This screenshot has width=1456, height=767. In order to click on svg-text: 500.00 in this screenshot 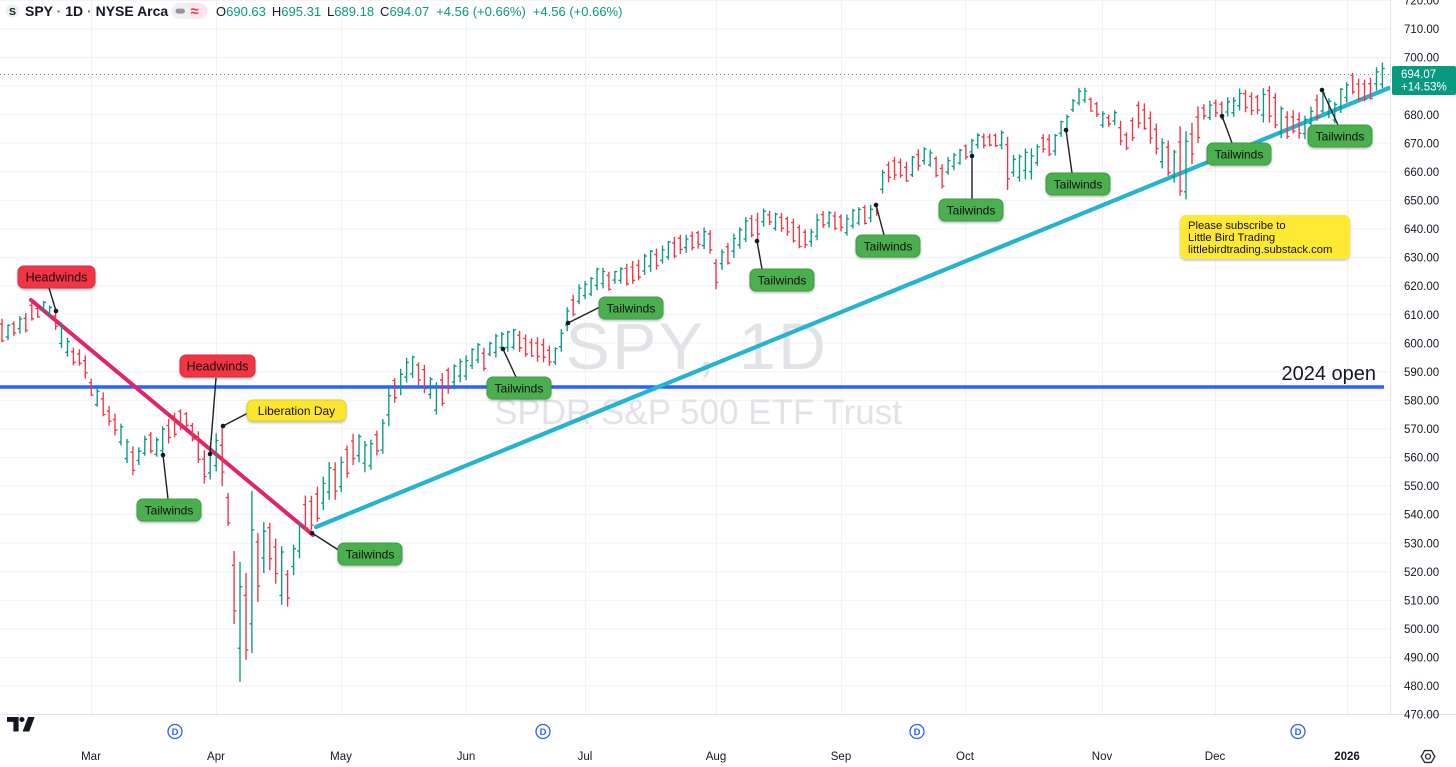, I will do `click(1421, 630)`.